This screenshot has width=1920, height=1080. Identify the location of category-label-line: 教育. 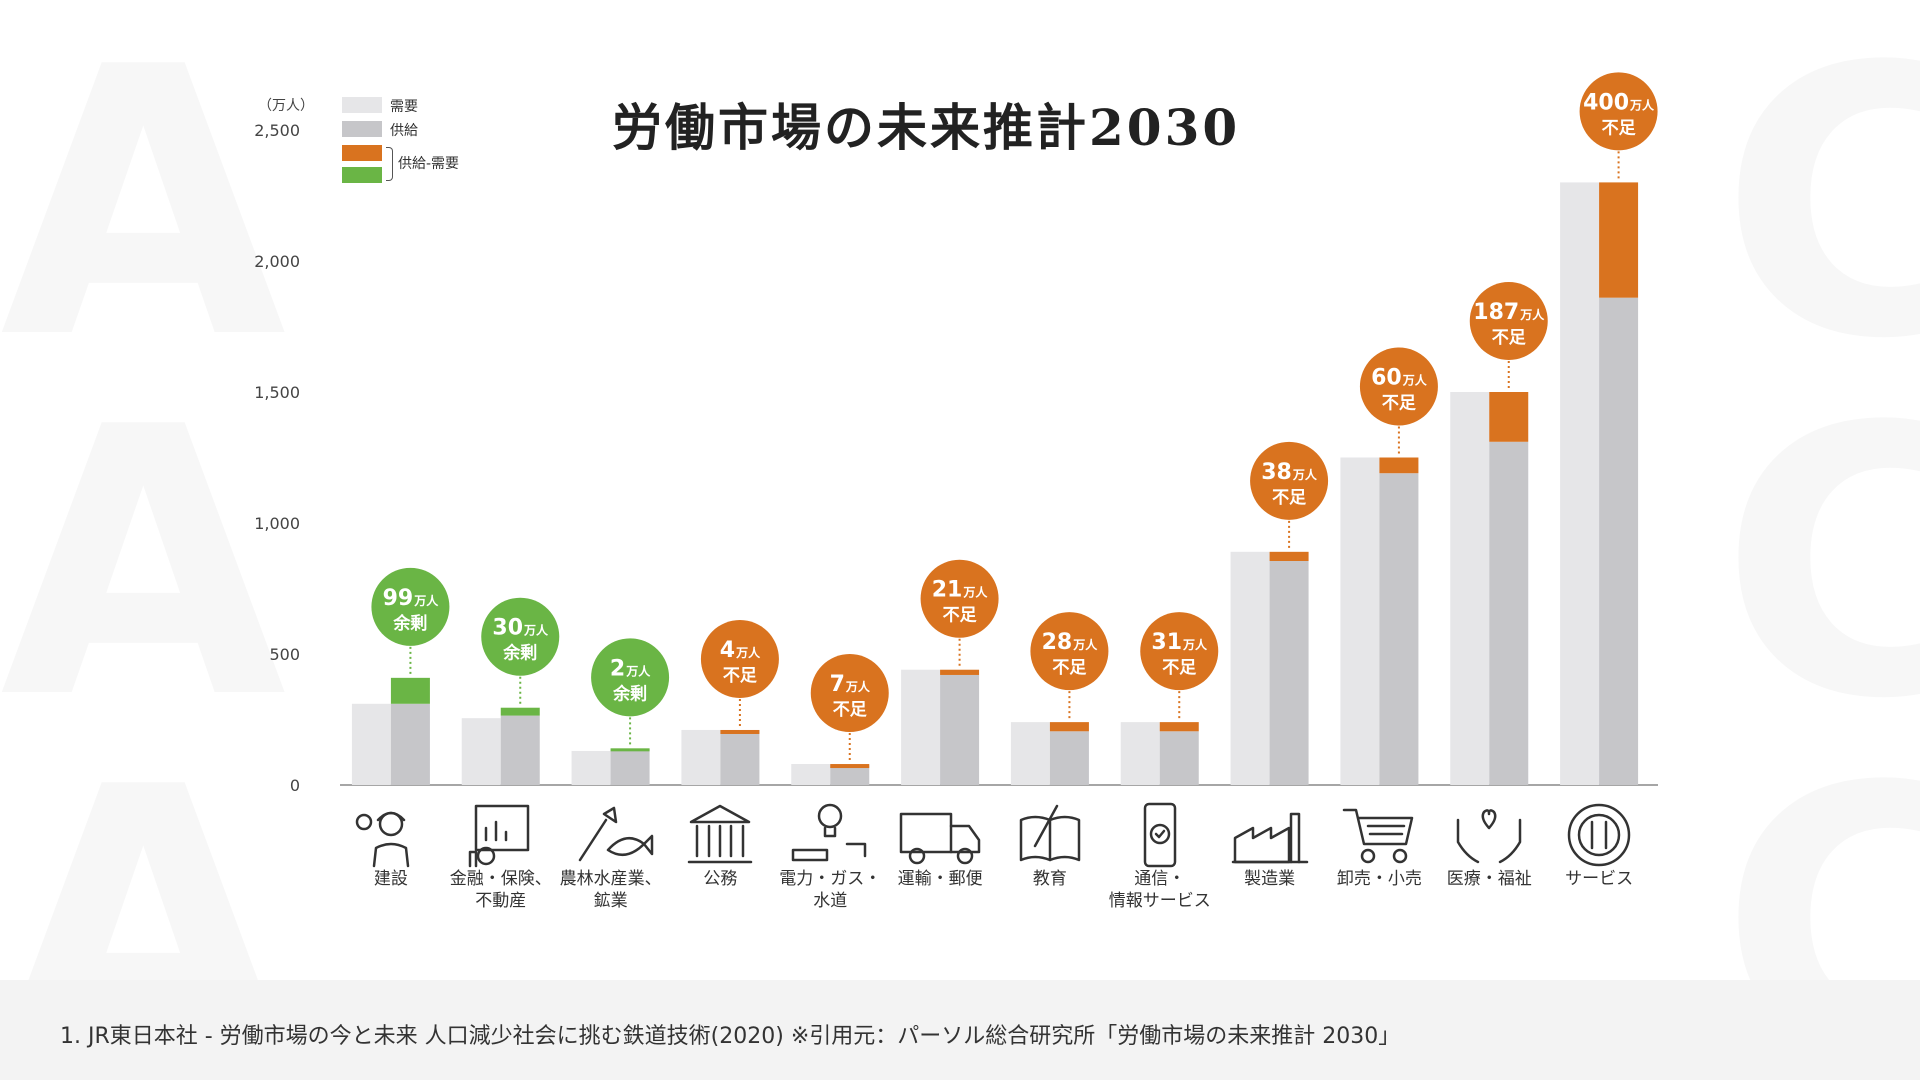
(1049, 879).